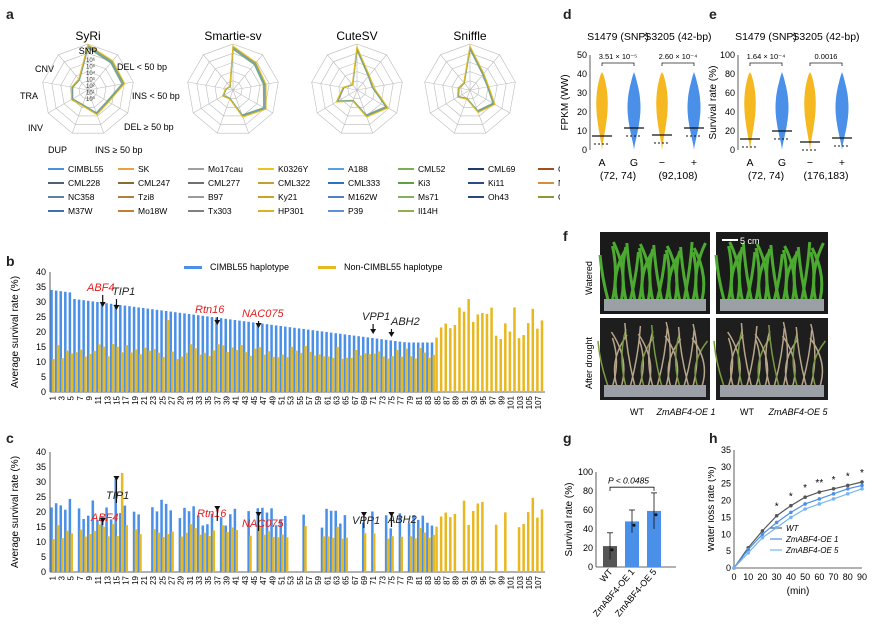 This screenshot has width=896, height=635. Describe the element at coordinates (382, 579) in the screenshot. I see `x-tick-label: 73` at that location.